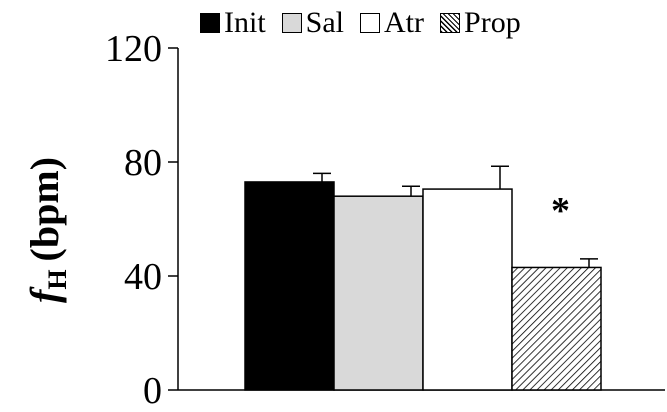  Describe the element at coordinates (378, 293) in the screenshot. I see `bar-sal` at that location.